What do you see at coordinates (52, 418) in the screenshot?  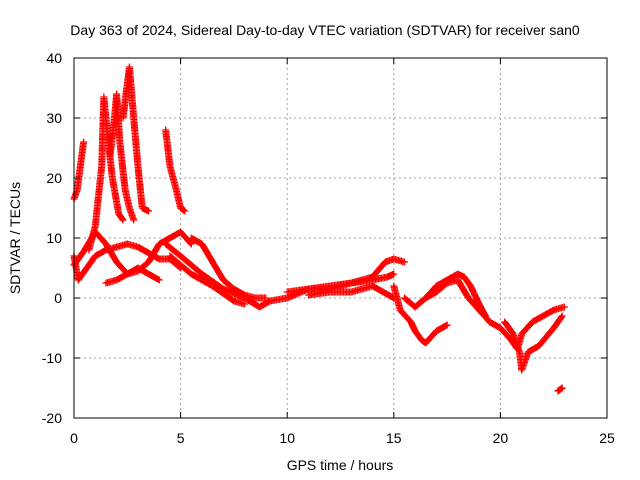 I see `y-tick-label: -20` at bounding box center [52, 418].